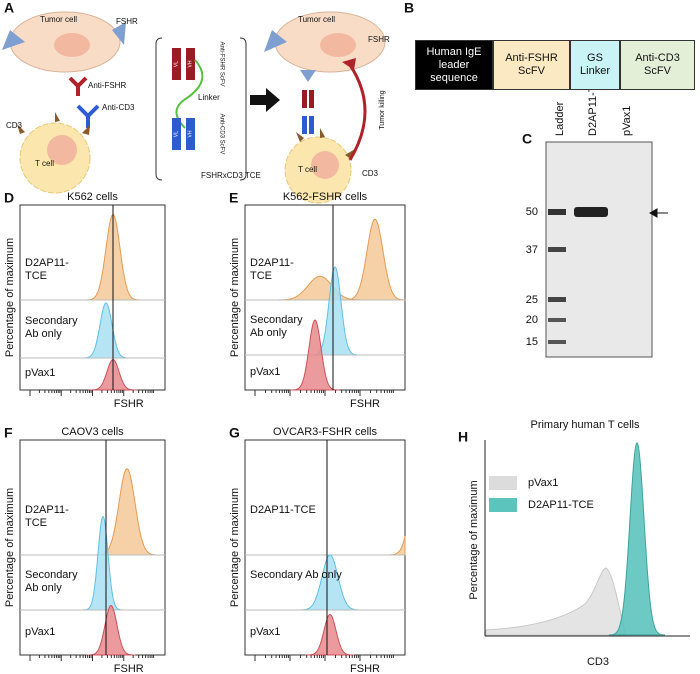 The image size is (700, 674). Describe the element at coordinates (234, 433) in the screenshot. I see `panel-label: G` at that location.